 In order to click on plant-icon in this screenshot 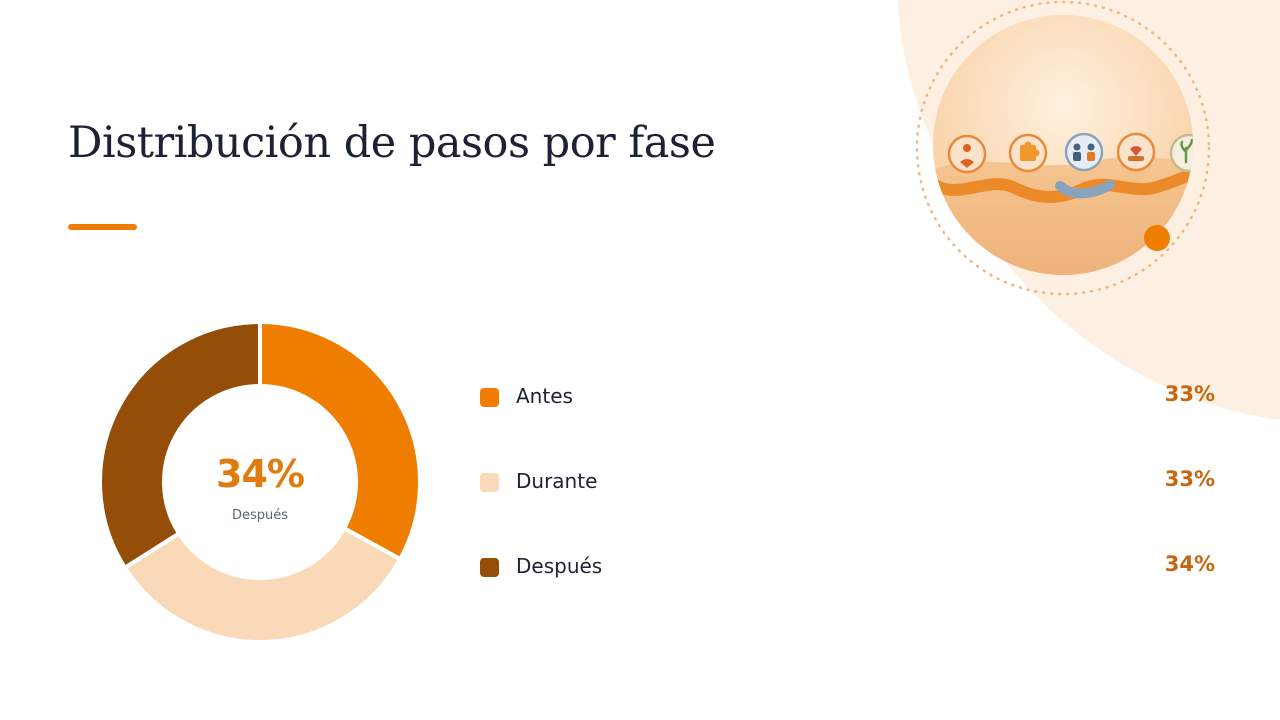, I will do `click(1181, 153)`.